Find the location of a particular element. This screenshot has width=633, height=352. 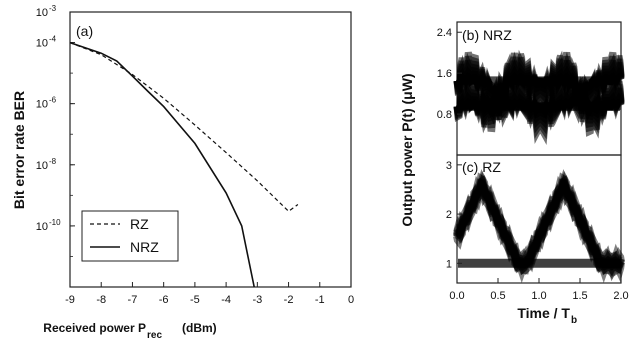

y-tick-label: 3 is located at coordinates (449, 166).